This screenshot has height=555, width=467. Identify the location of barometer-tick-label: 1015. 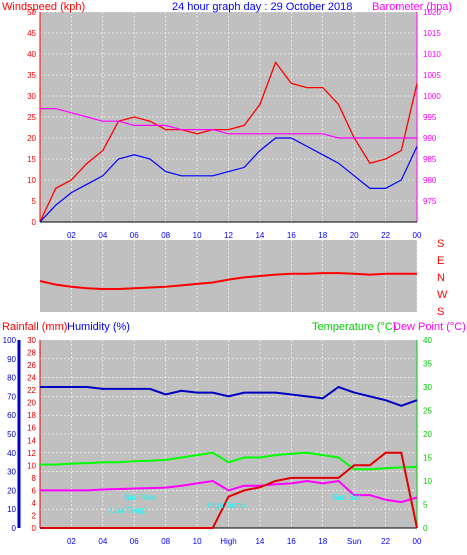
(432, 33).